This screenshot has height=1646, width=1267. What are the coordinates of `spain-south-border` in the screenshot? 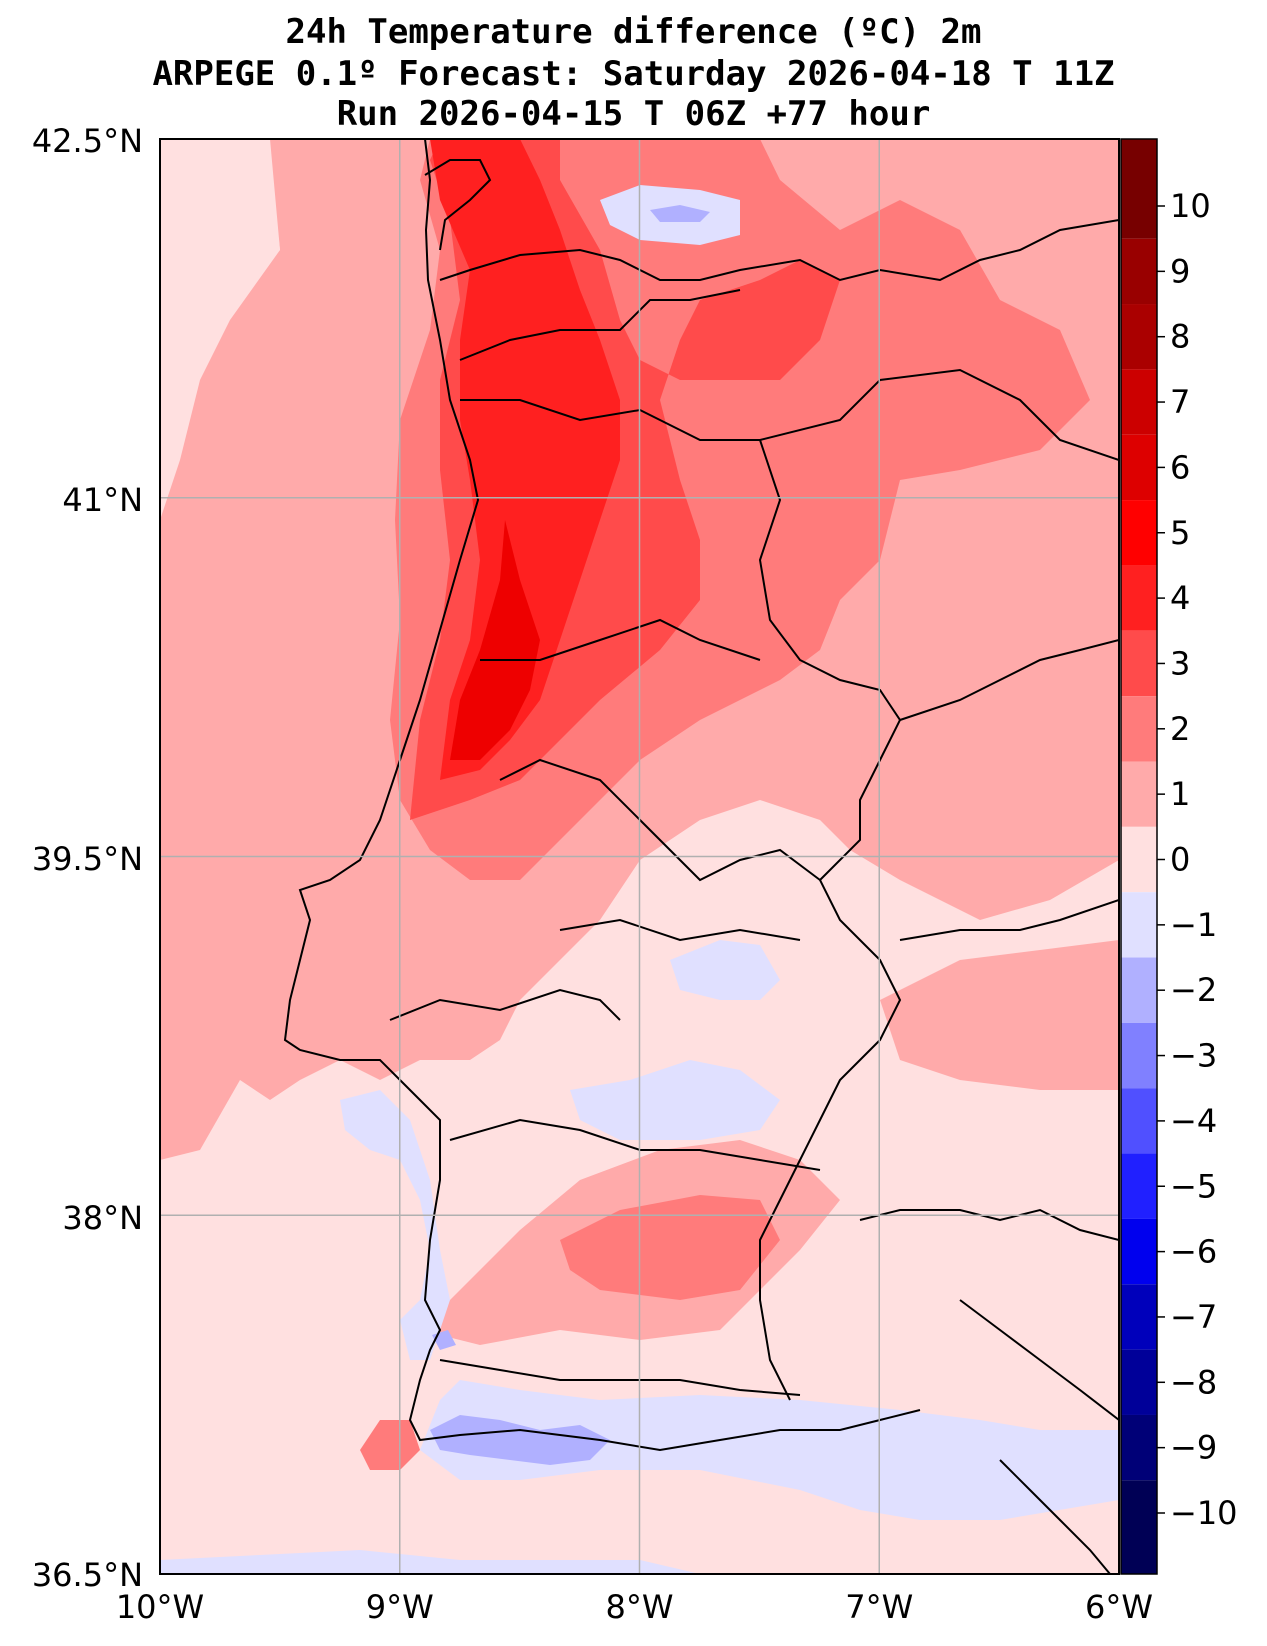 It's located at (1039, 1360).